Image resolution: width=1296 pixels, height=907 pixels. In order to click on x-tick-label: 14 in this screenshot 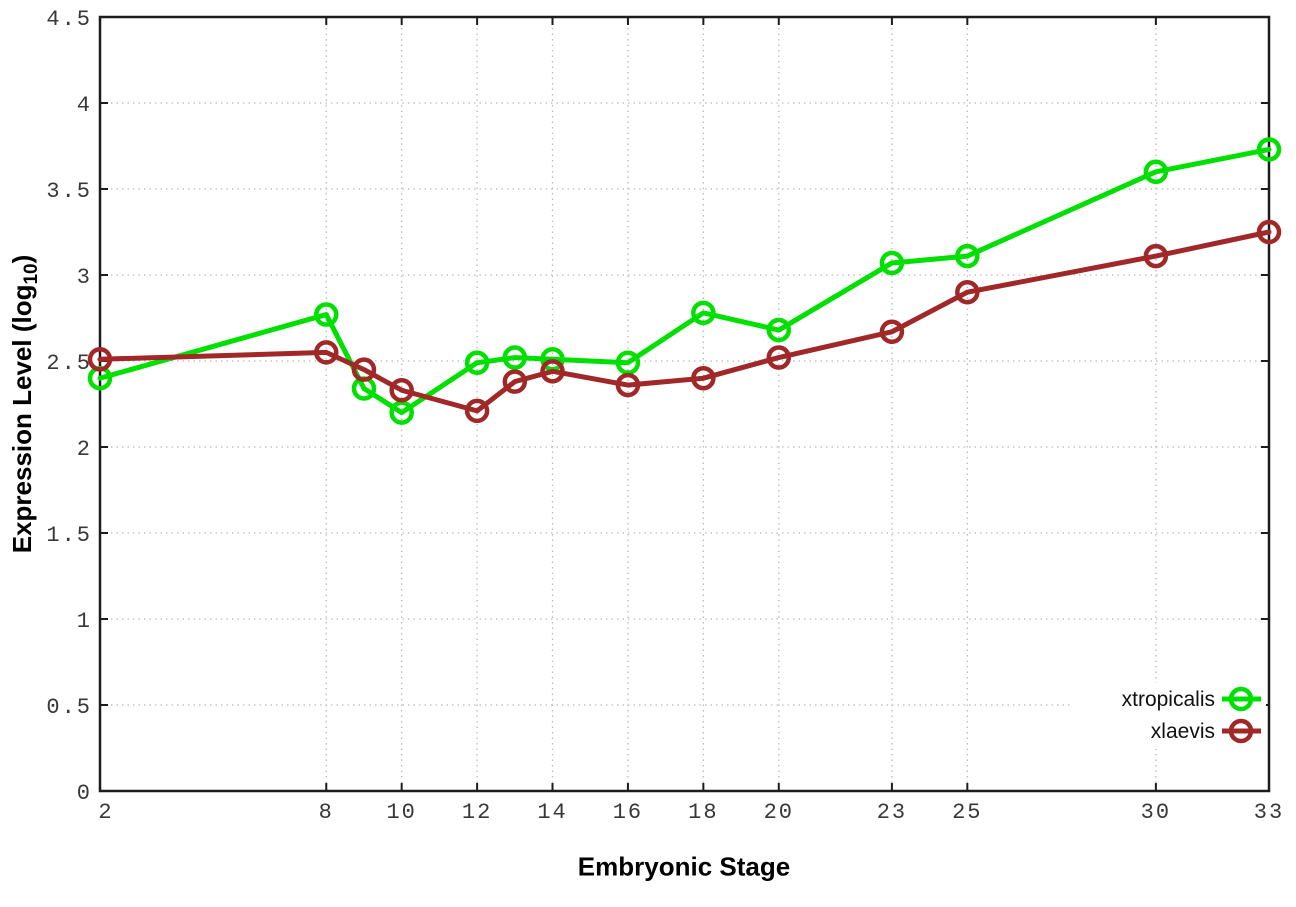, I will do `click(552, 812)`.